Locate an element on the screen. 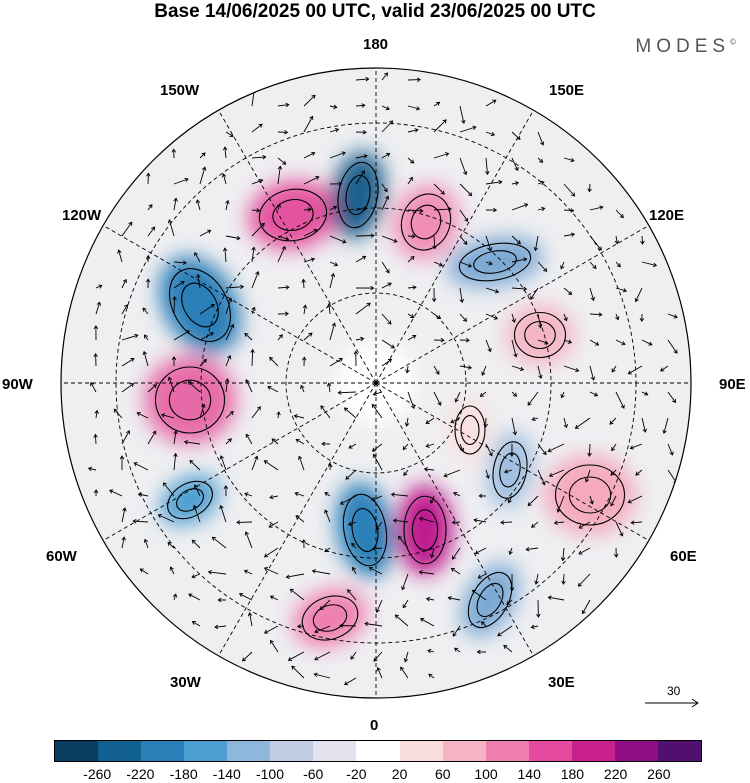 The image size is (750, 783). colorbar-tick-label: -140 is located at coordinates (226, 774).